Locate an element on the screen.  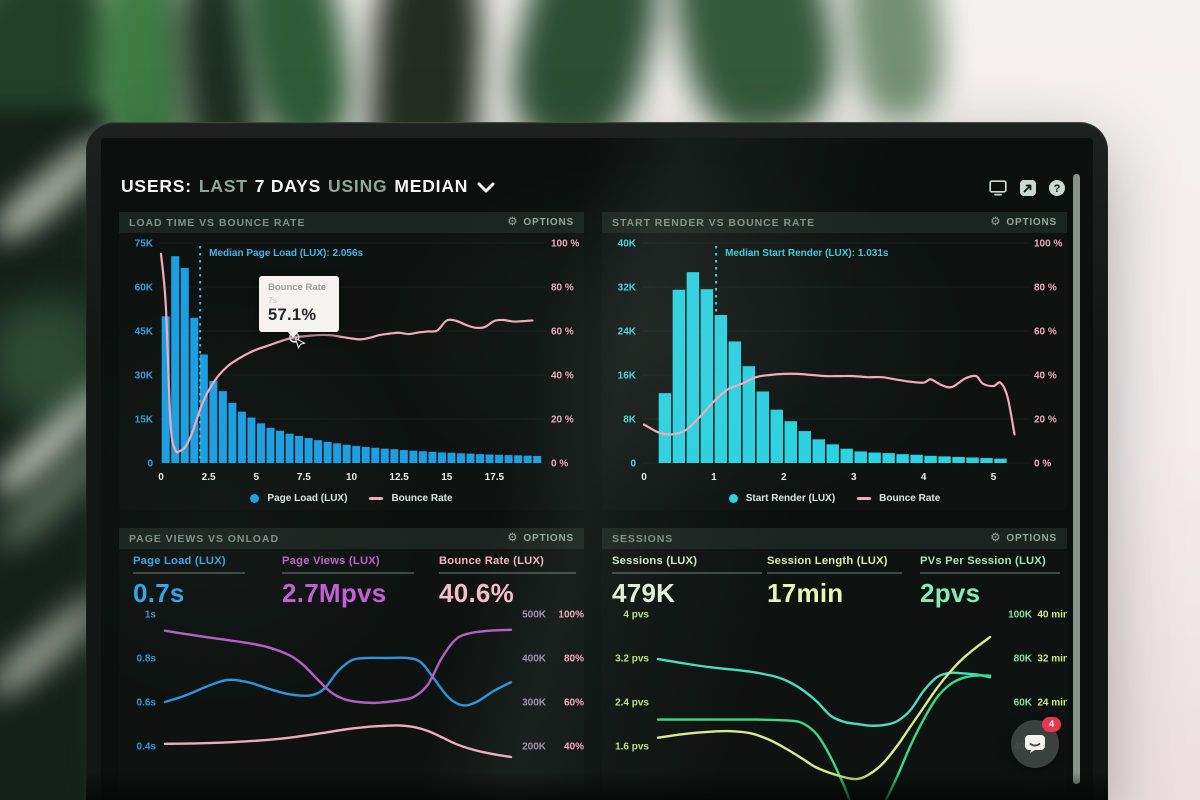
chart-legend: Start Render (LUX) Bounce Rate is located at coordinates (834, 498).